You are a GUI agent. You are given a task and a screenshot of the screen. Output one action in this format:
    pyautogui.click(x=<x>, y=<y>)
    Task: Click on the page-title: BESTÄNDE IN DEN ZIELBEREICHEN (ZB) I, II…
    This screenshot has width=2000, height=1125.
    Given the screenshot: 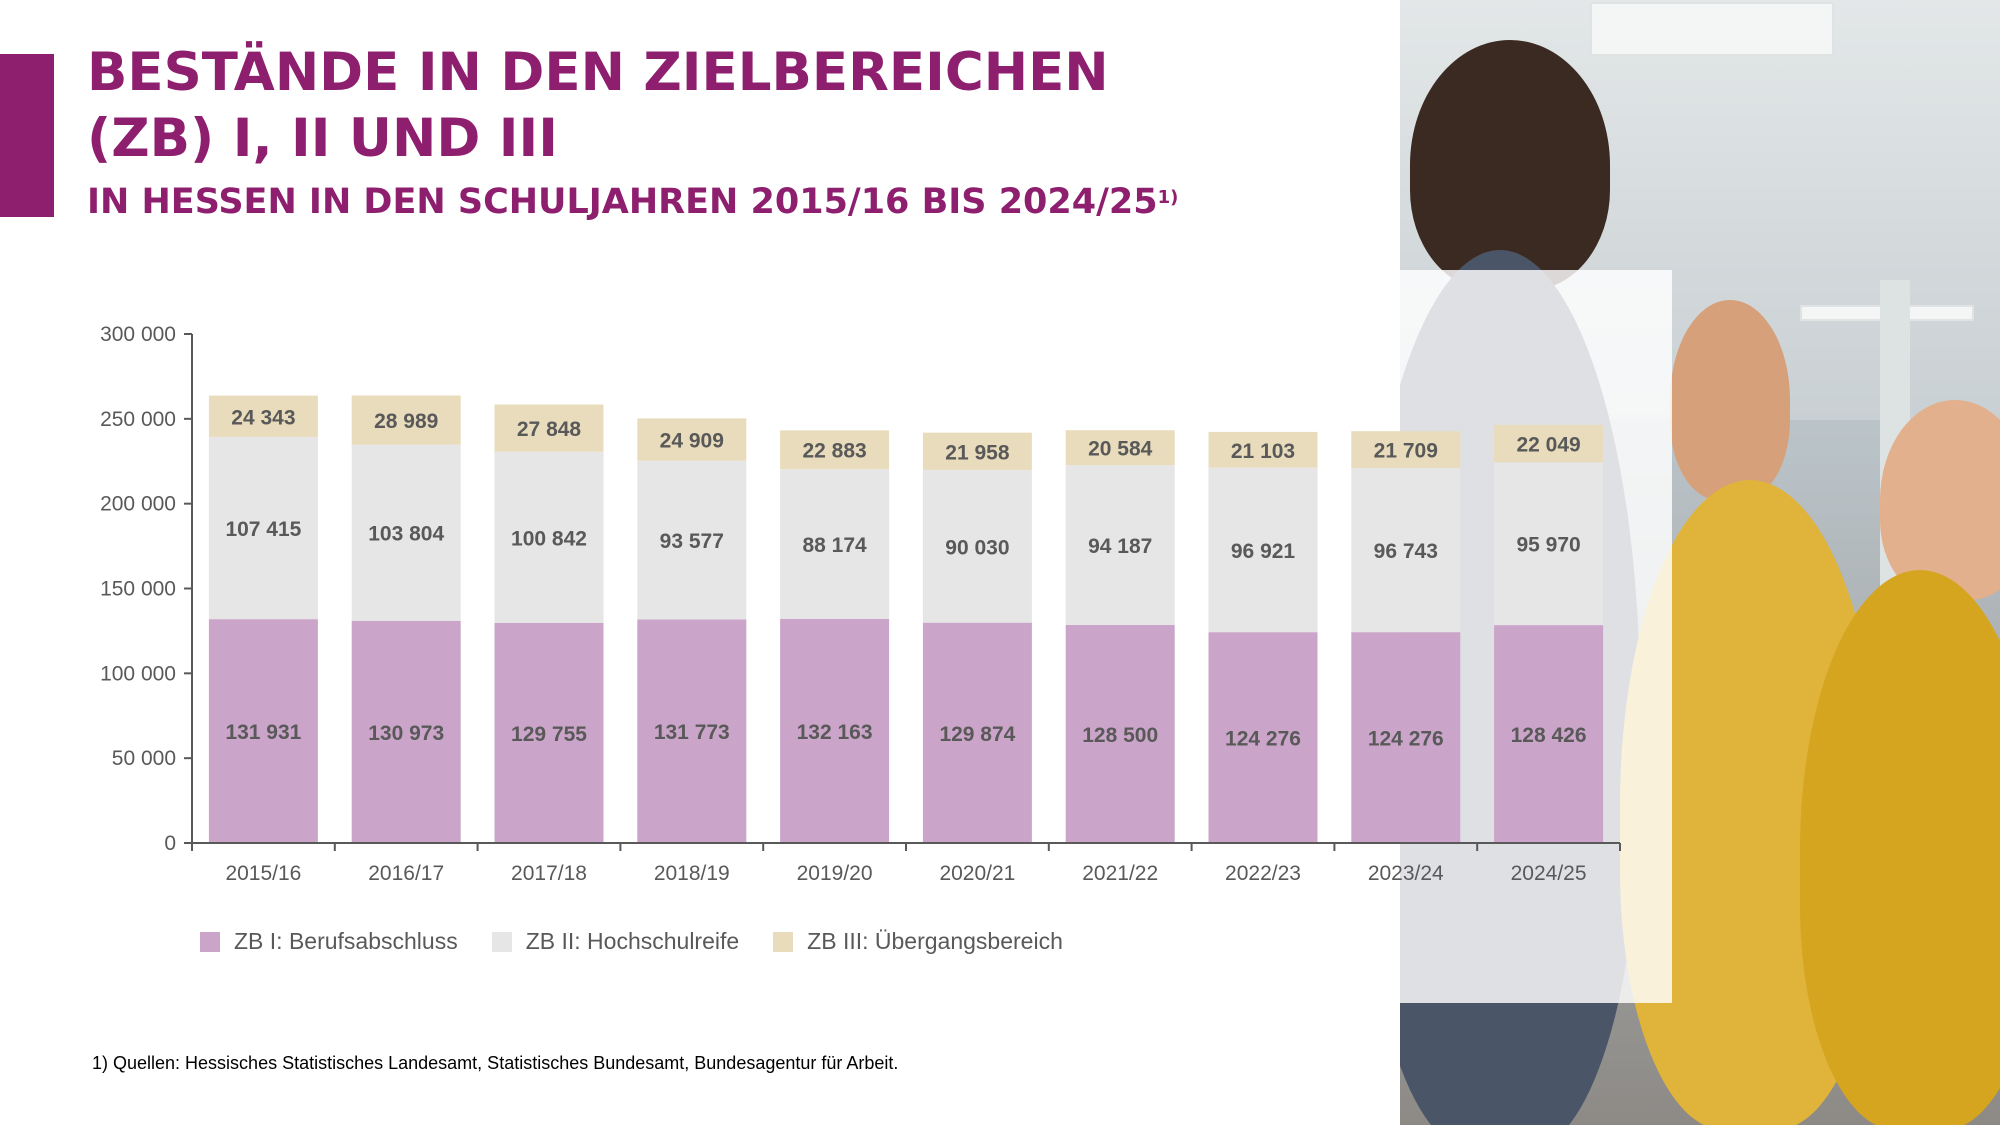 What is the action you would take?
    pyautogui.click(x=598, y=106)
    